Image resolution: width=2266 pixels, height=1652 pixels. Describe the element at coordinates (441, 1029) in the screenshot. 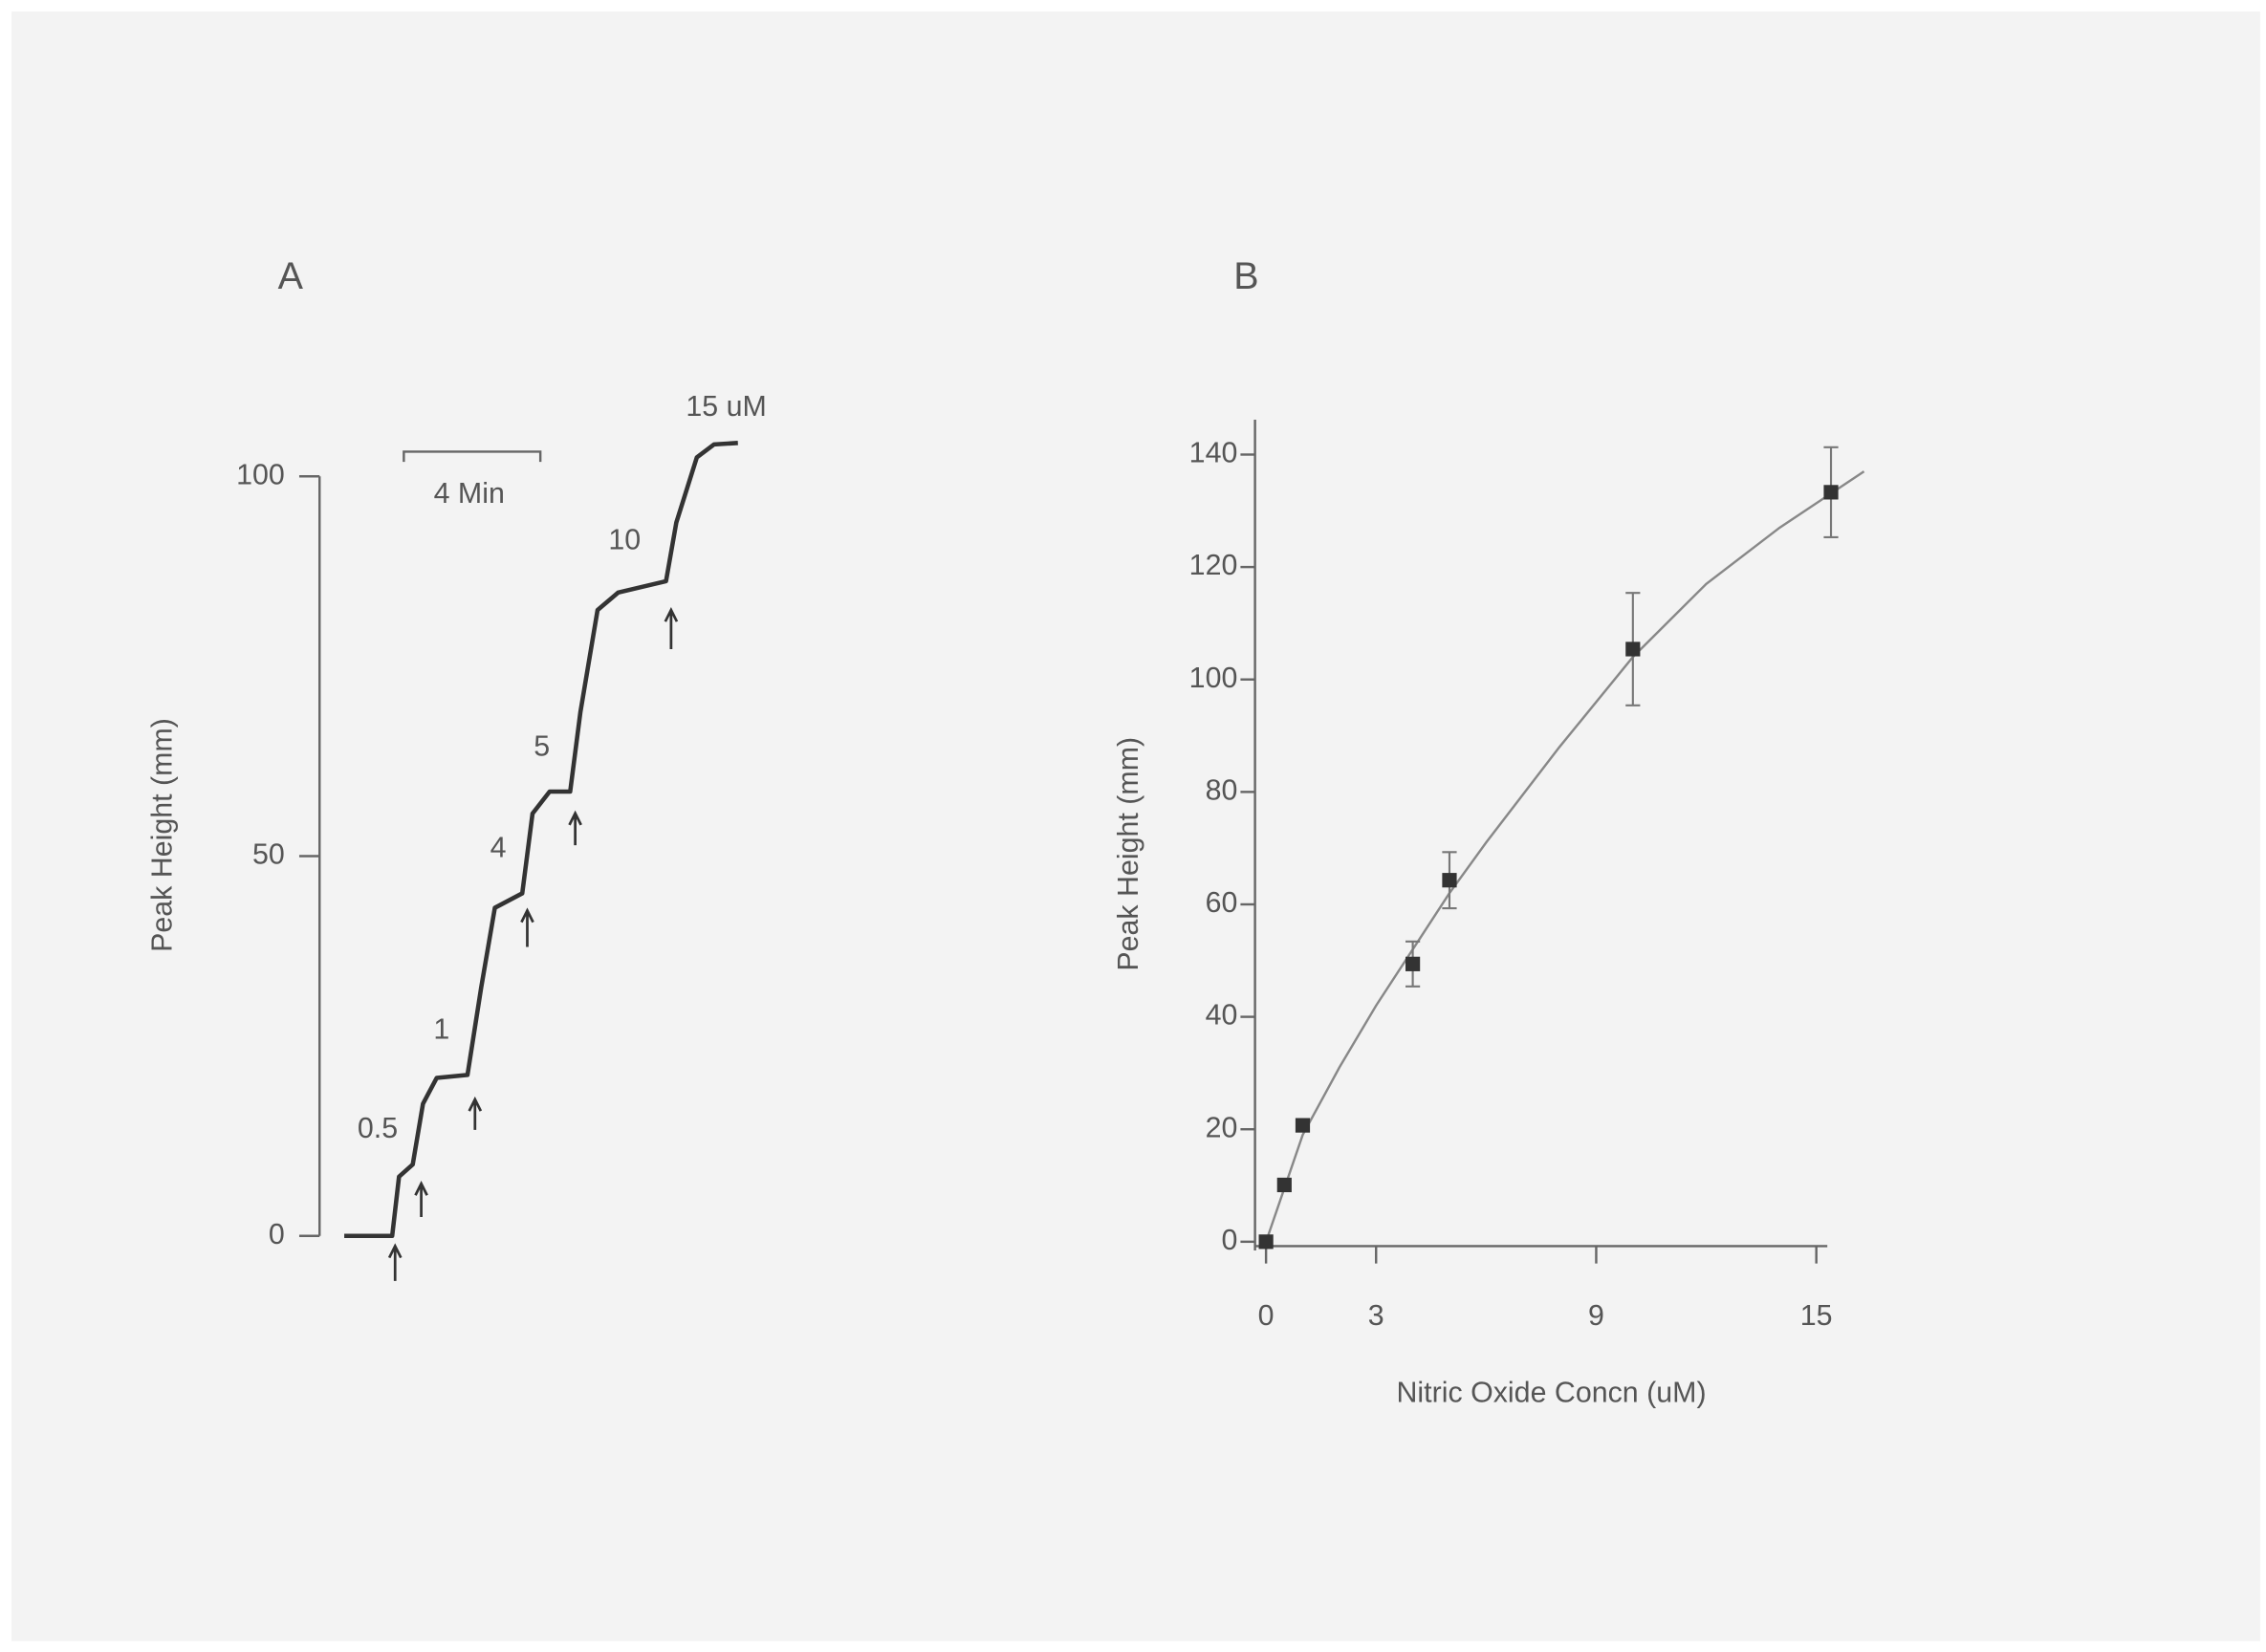

I see `annotation: 1` at that location.